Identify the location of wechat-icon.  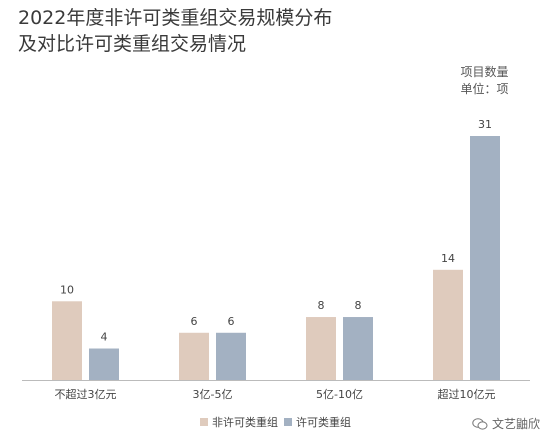
(480, 423).